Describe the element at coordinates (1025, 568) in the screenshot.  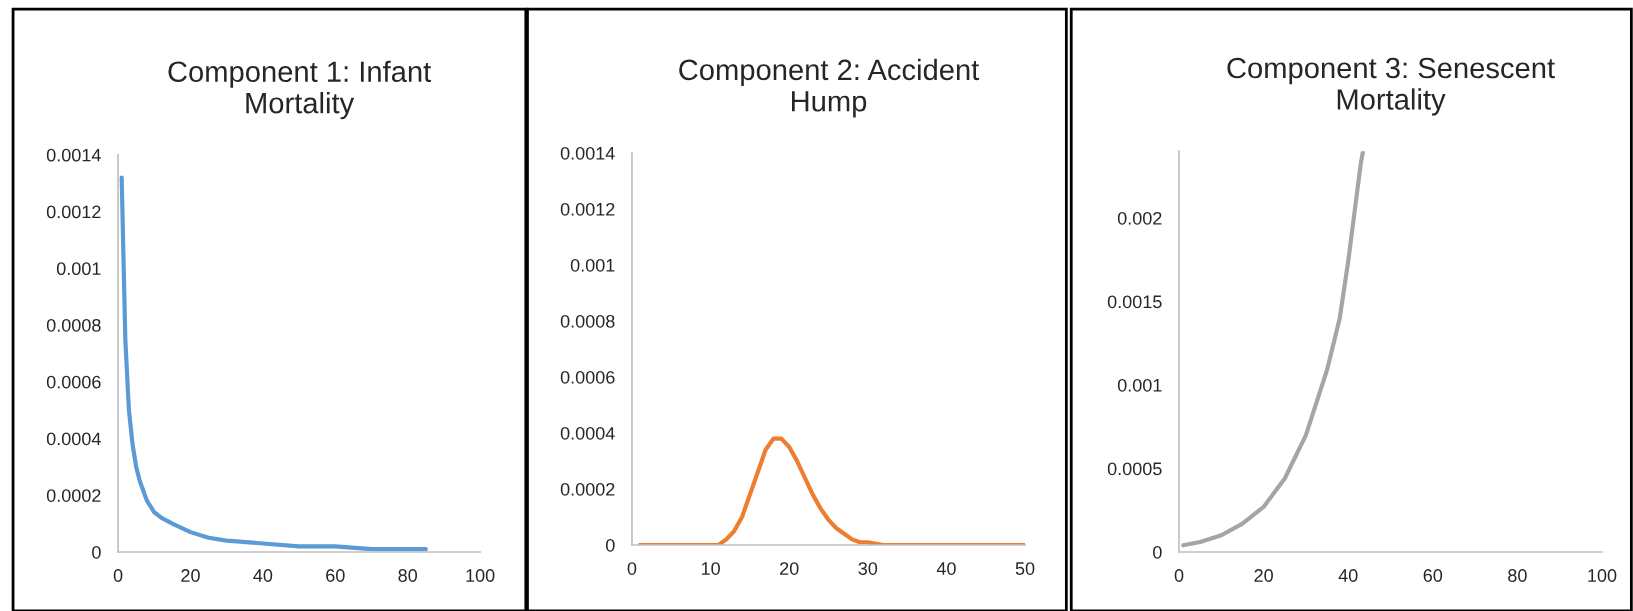
I see `x-tick-label: 50` at that location.